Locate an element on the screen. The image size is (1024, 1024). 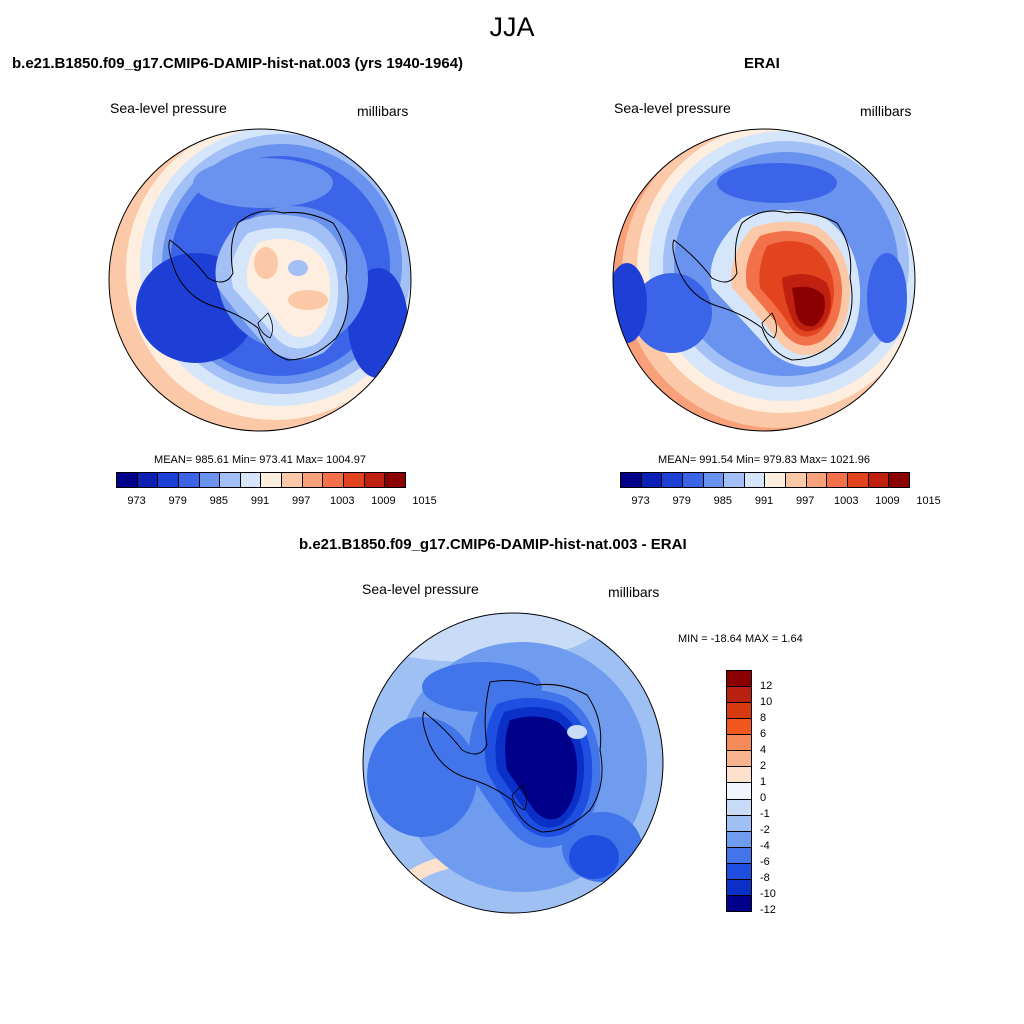
diff-stats: MIN = -18.64 MAX = 1.64 is located at coordinates (740, 639).